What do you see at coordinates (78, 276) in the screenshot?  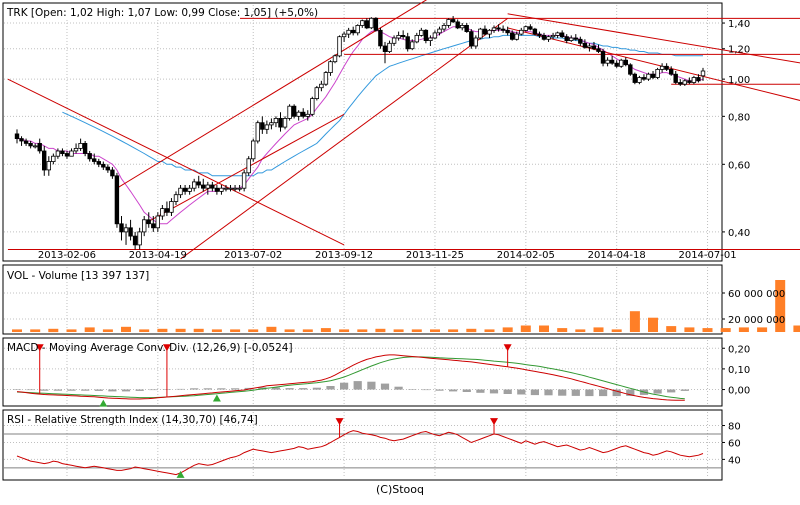 I see `volume-title: VOL - Volume [13 397 137]` at bounding box center [78, 276].